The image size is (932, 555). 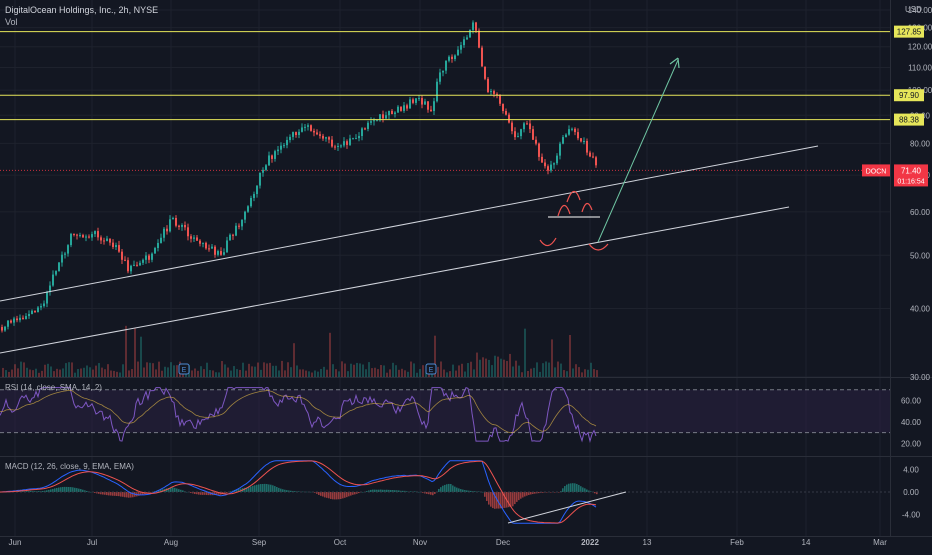 I want to click on pattern-head-arc, so click(x=573, y=196).